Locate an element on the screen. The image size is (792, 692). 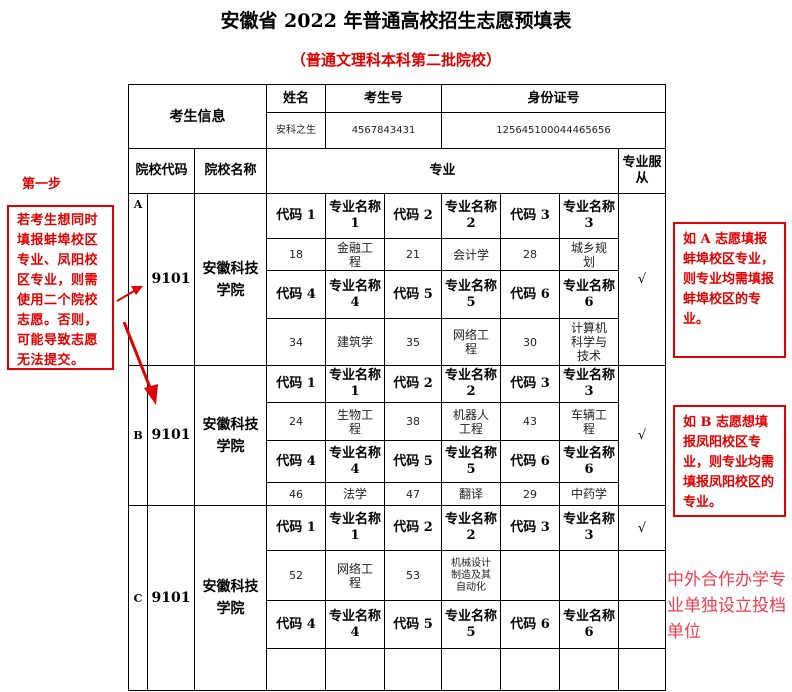
major-name-cell: 计算机科学与技术 is located at coordinates (589, 342).